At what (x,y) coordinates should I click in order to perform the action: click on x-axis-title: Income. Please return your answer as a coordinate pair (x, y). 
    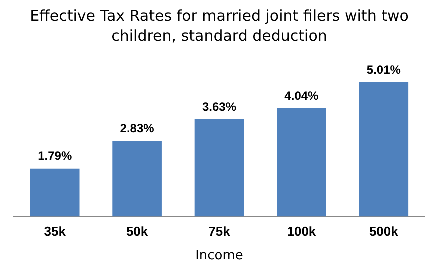
    Looking at the image, I should click on (220, 256).